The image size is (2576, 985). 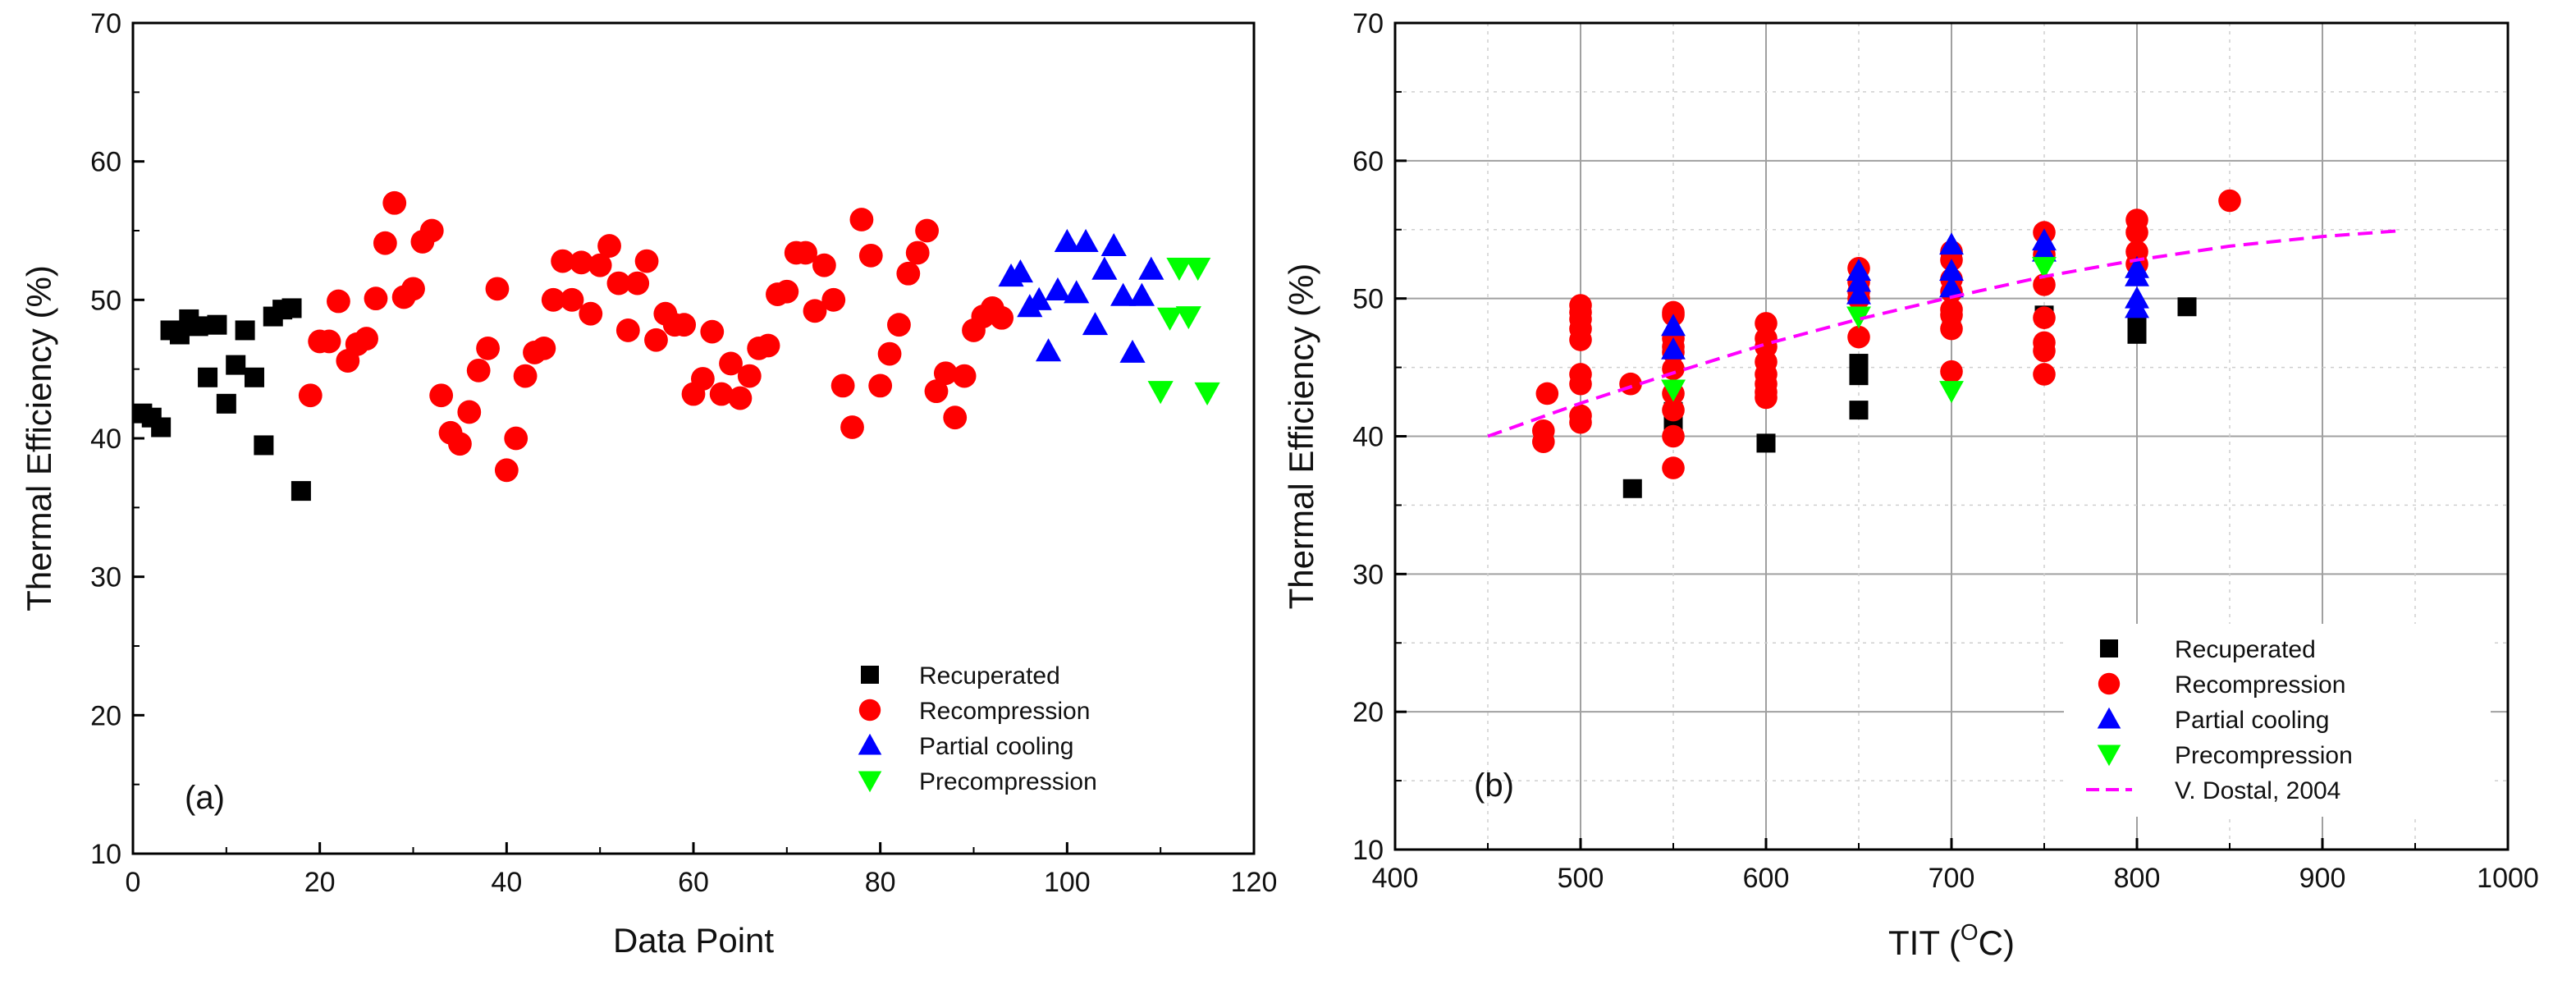 What do you see at coordinates (1067, 882) in the screenshot?
I see `x-tick-label: 100` at bounding box center [1067, 882].